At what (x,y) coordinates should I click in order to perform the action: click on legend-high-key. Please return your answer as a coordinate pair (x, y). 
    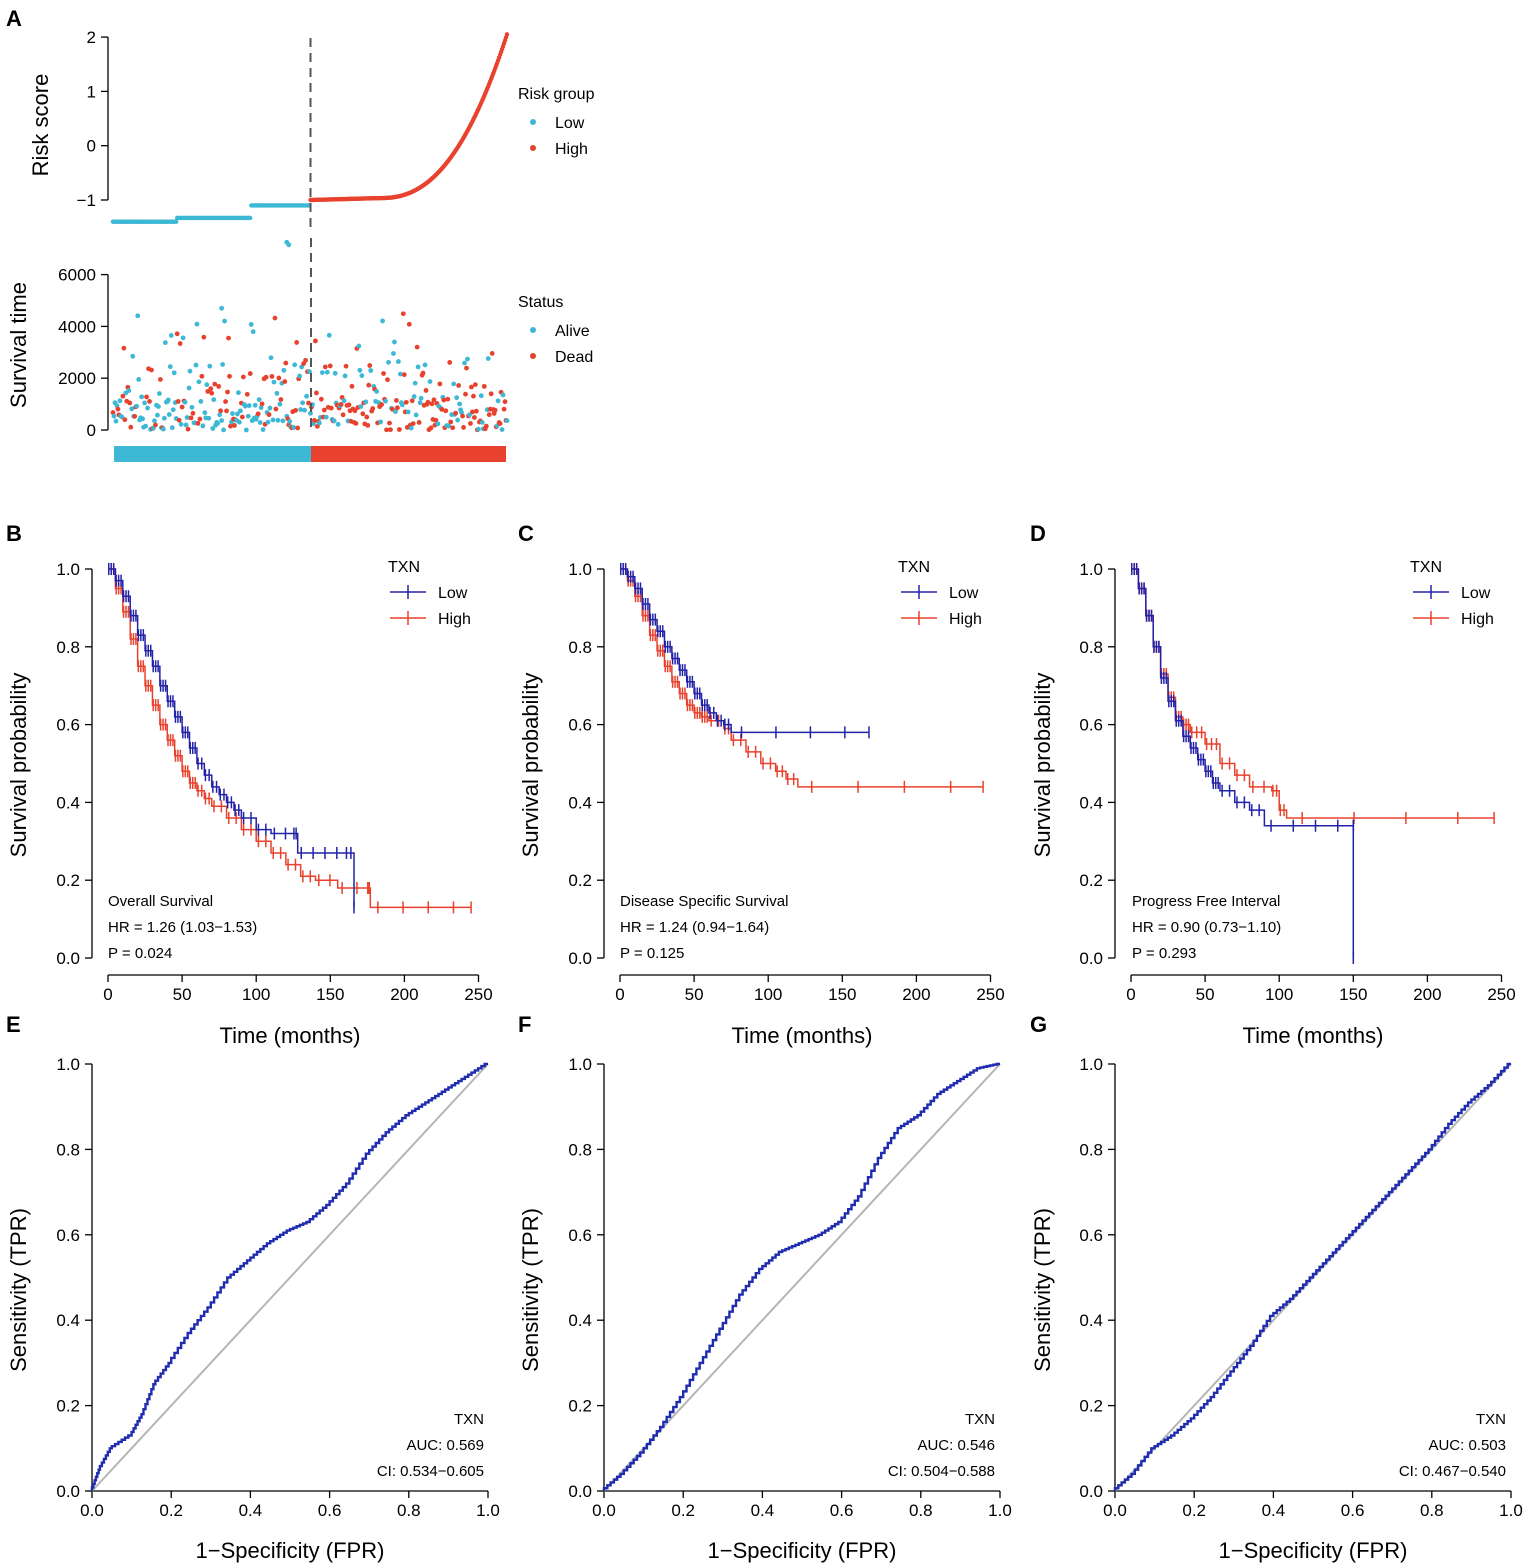
    Looking at the image, I should click on (1431, 618).